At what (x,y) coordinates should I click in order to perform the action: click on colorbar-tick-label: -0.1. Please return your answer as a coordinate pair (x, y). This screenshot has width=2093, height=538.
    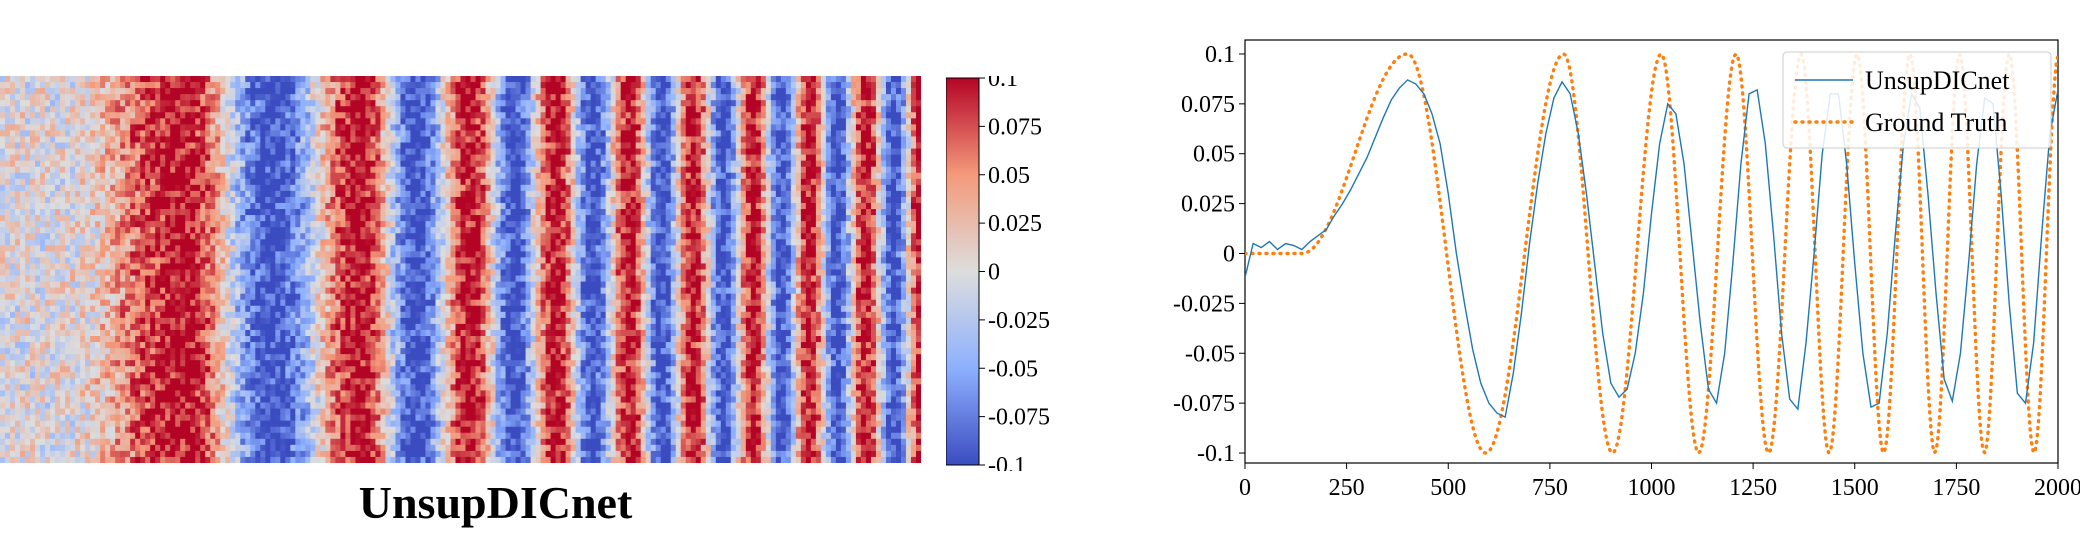
    Looking at the image, I should click on (1007, 462).